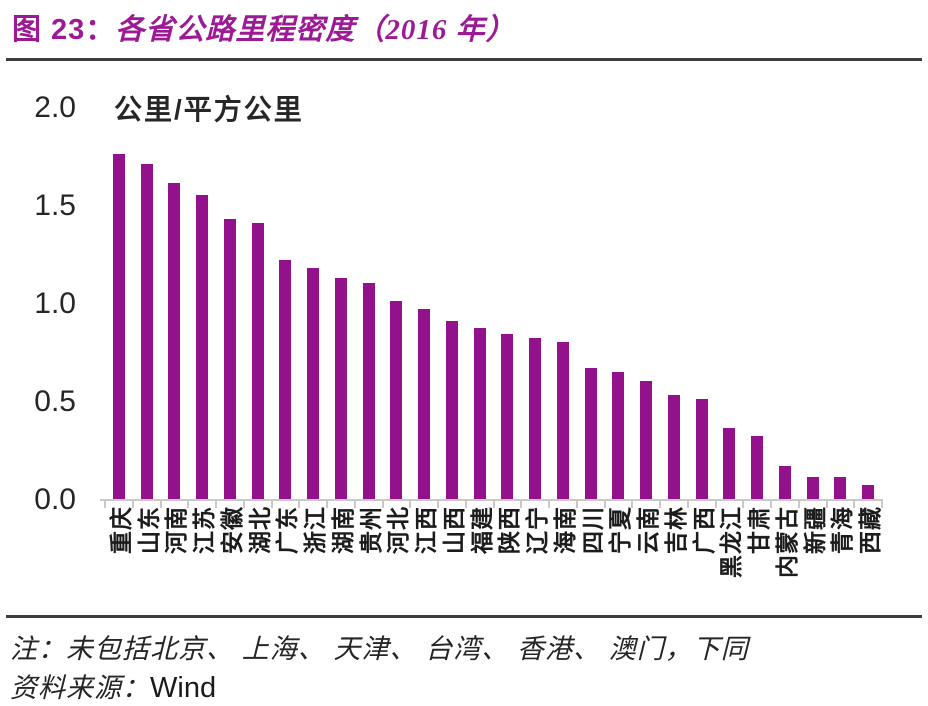  Describe the element at coordinates (183, 688) in the screenshot. I see `source-value: Wind` at that location.